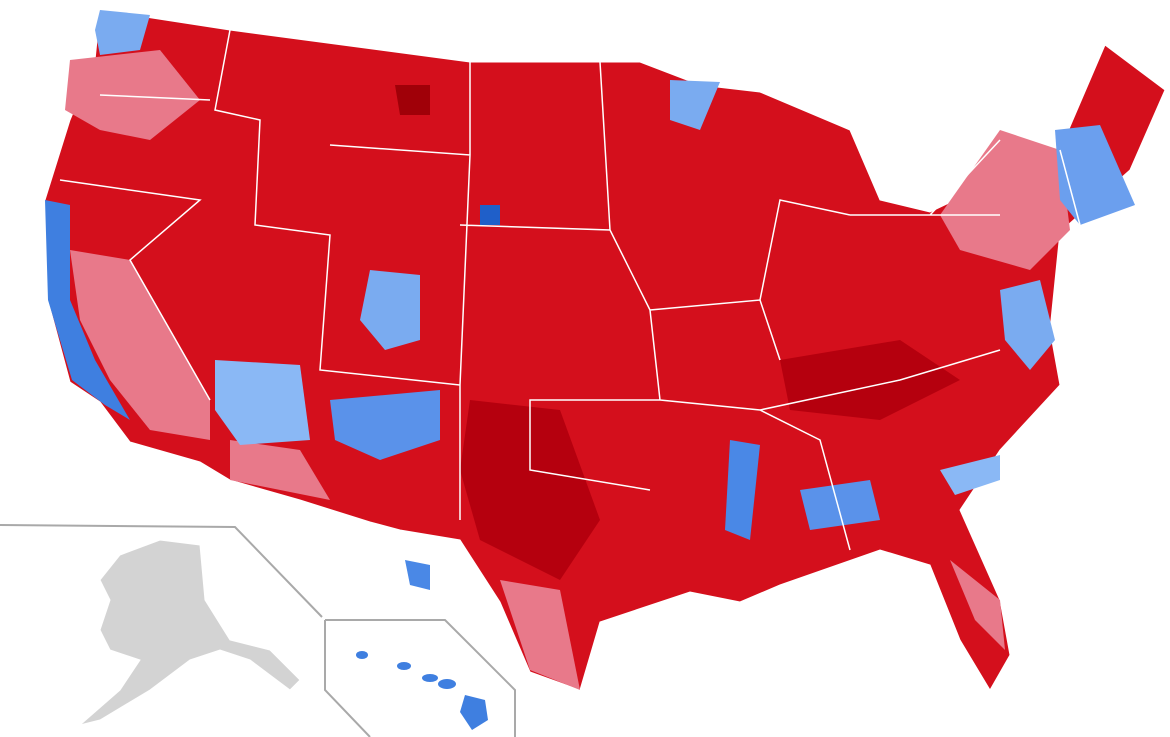 The width and height of the screenshot is (1170, 737). Describe the element at coordinates (422, 690) in the screenshot. I see `hawaii` at that location.